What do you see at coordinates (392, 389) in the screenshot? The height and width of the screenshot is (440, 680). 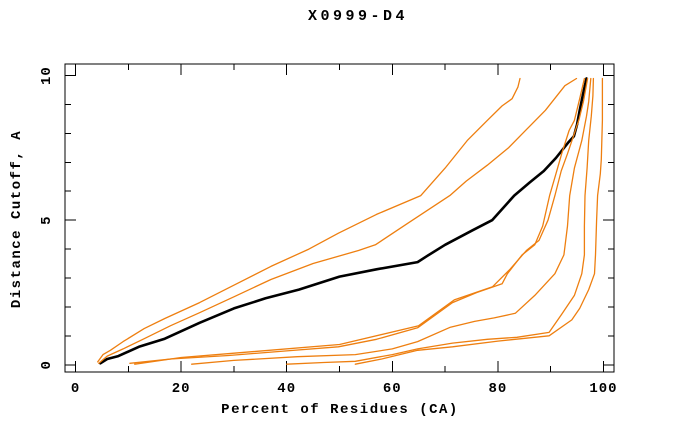 I see `svg-text: 60` at bounding box center [392, 389].